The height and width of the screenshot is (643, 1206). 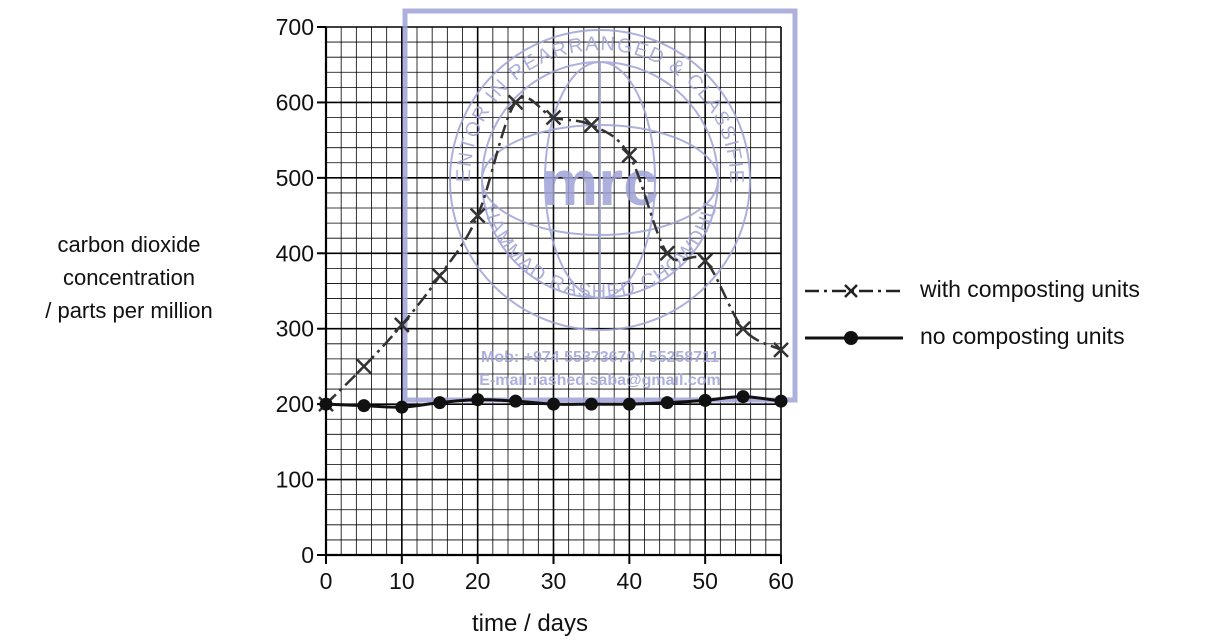 I want to click on y-tick-label: 300, so click(x=295, y=329).